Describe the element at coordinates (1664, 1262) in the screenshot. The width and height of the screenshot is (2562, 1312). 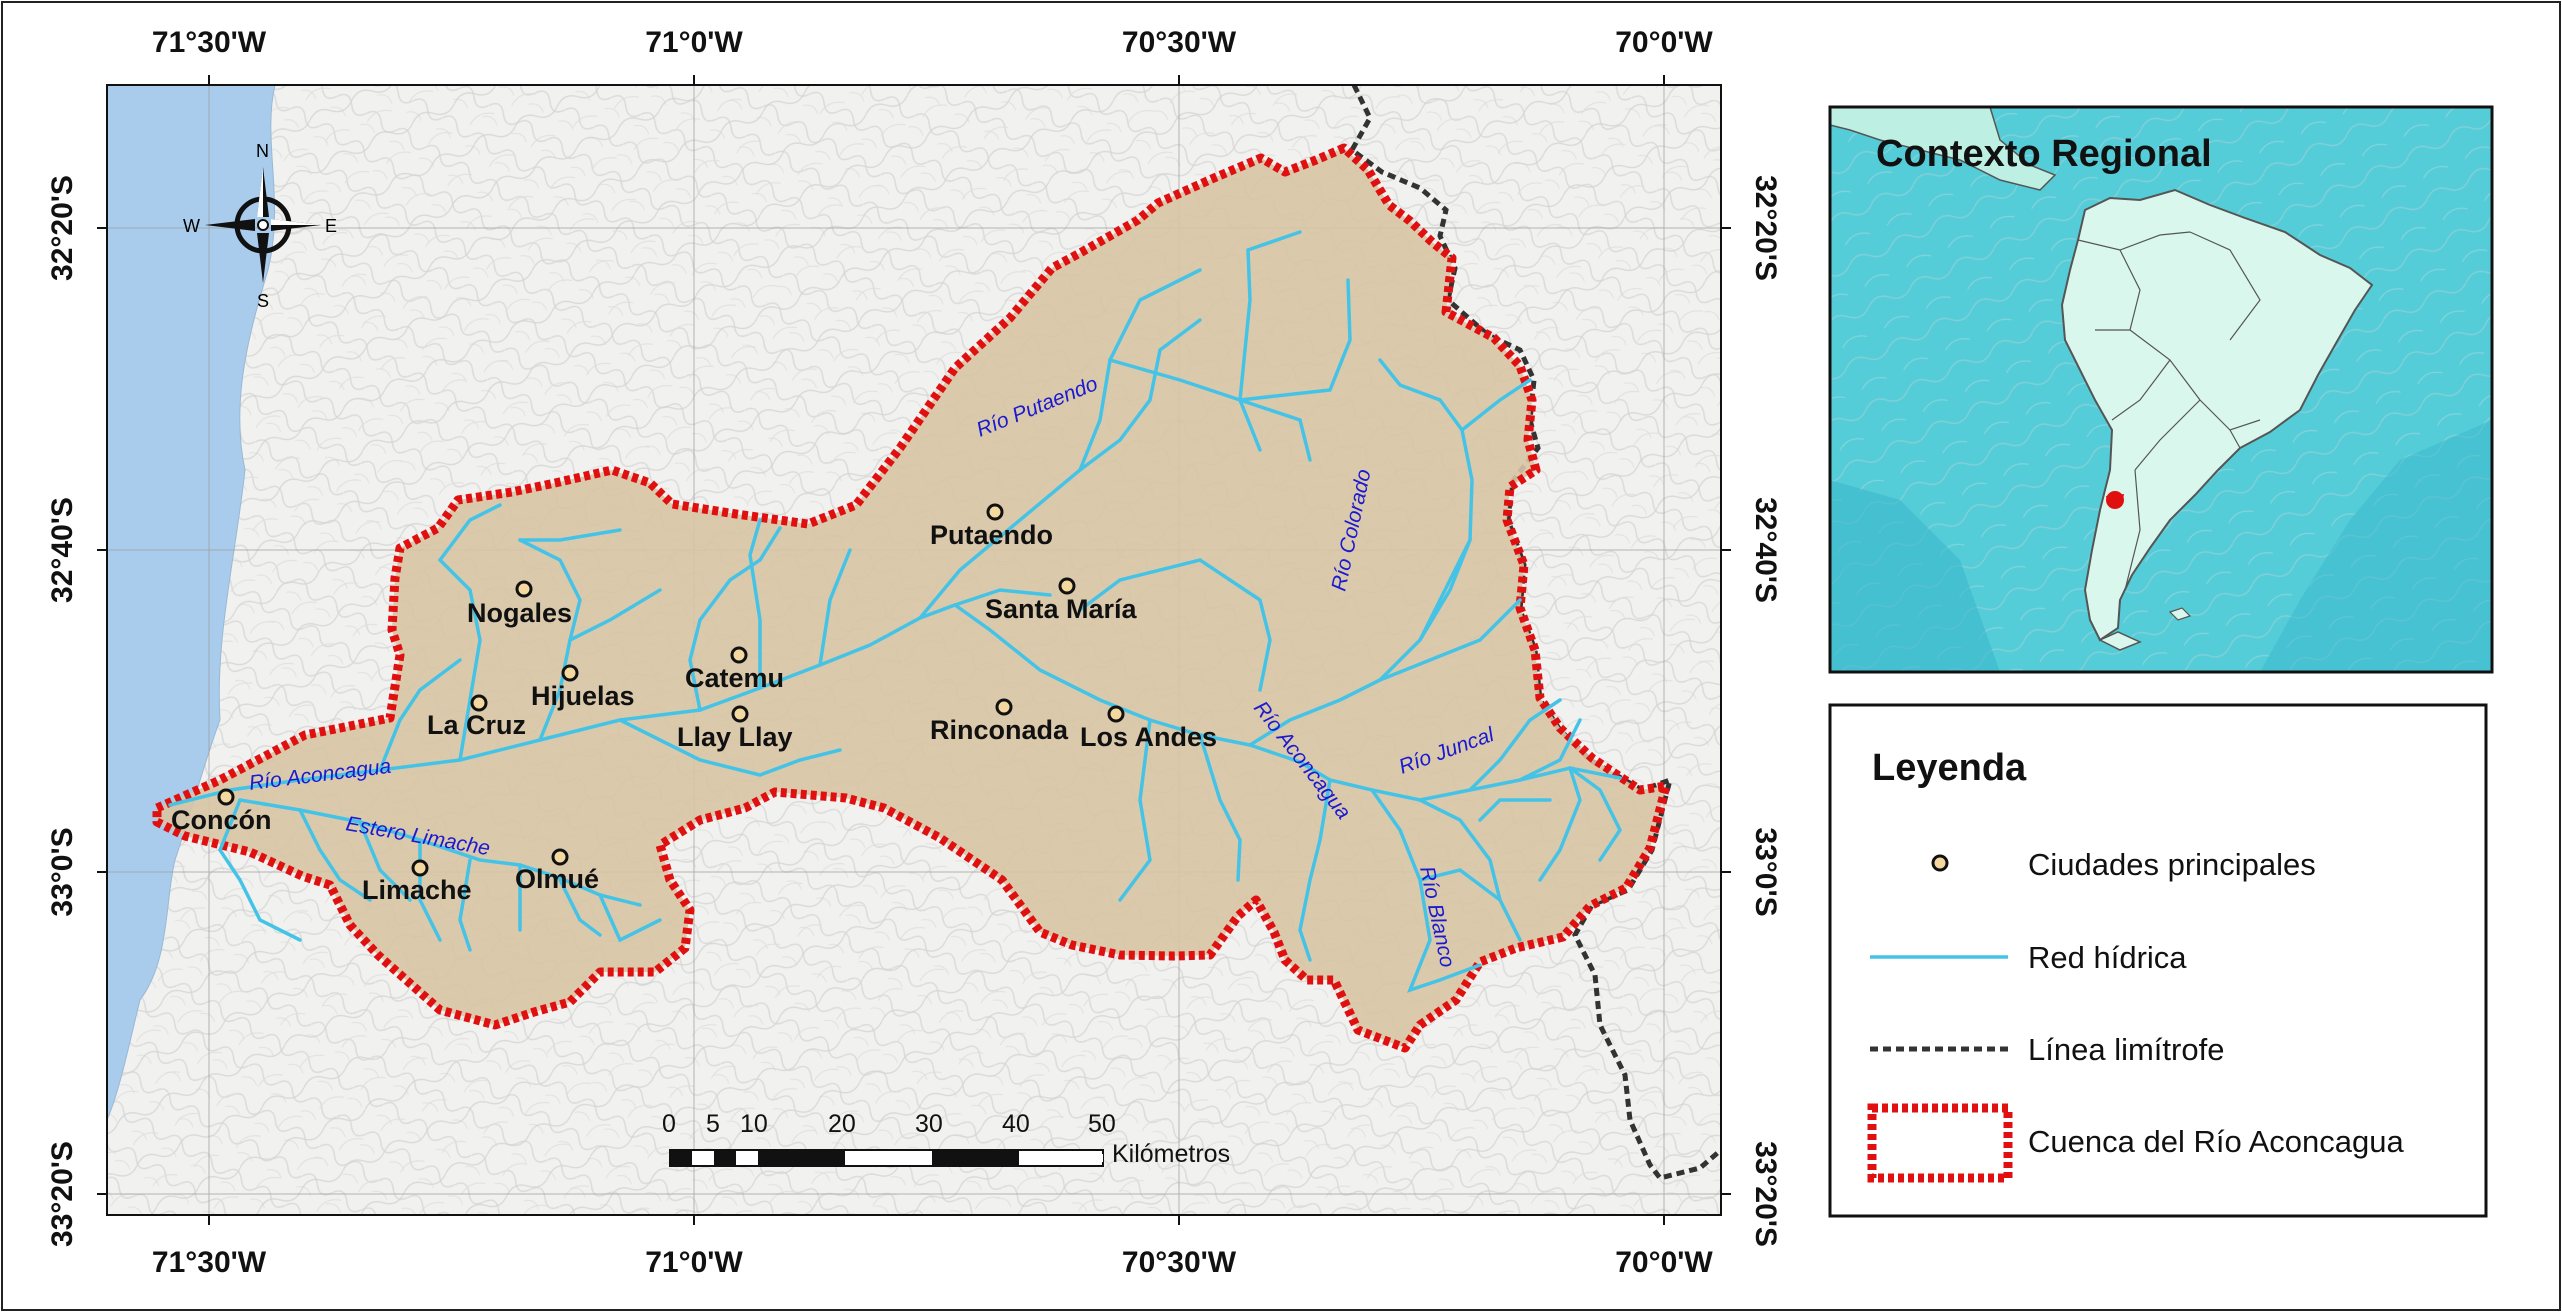
I see `lon-label-bottom-4: 70°0'W` at that location.